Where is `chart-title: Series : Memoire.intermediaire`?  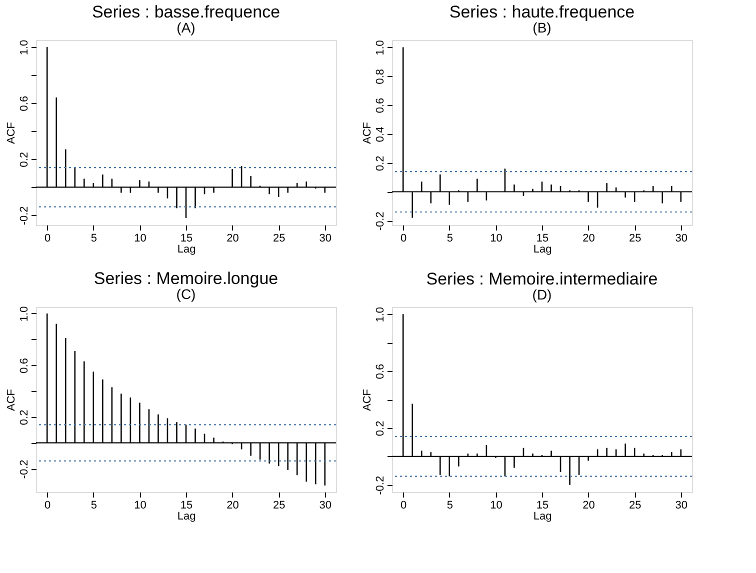 chart-title: Series : Memoire.intermediaire is located at coordinates (542, 278).